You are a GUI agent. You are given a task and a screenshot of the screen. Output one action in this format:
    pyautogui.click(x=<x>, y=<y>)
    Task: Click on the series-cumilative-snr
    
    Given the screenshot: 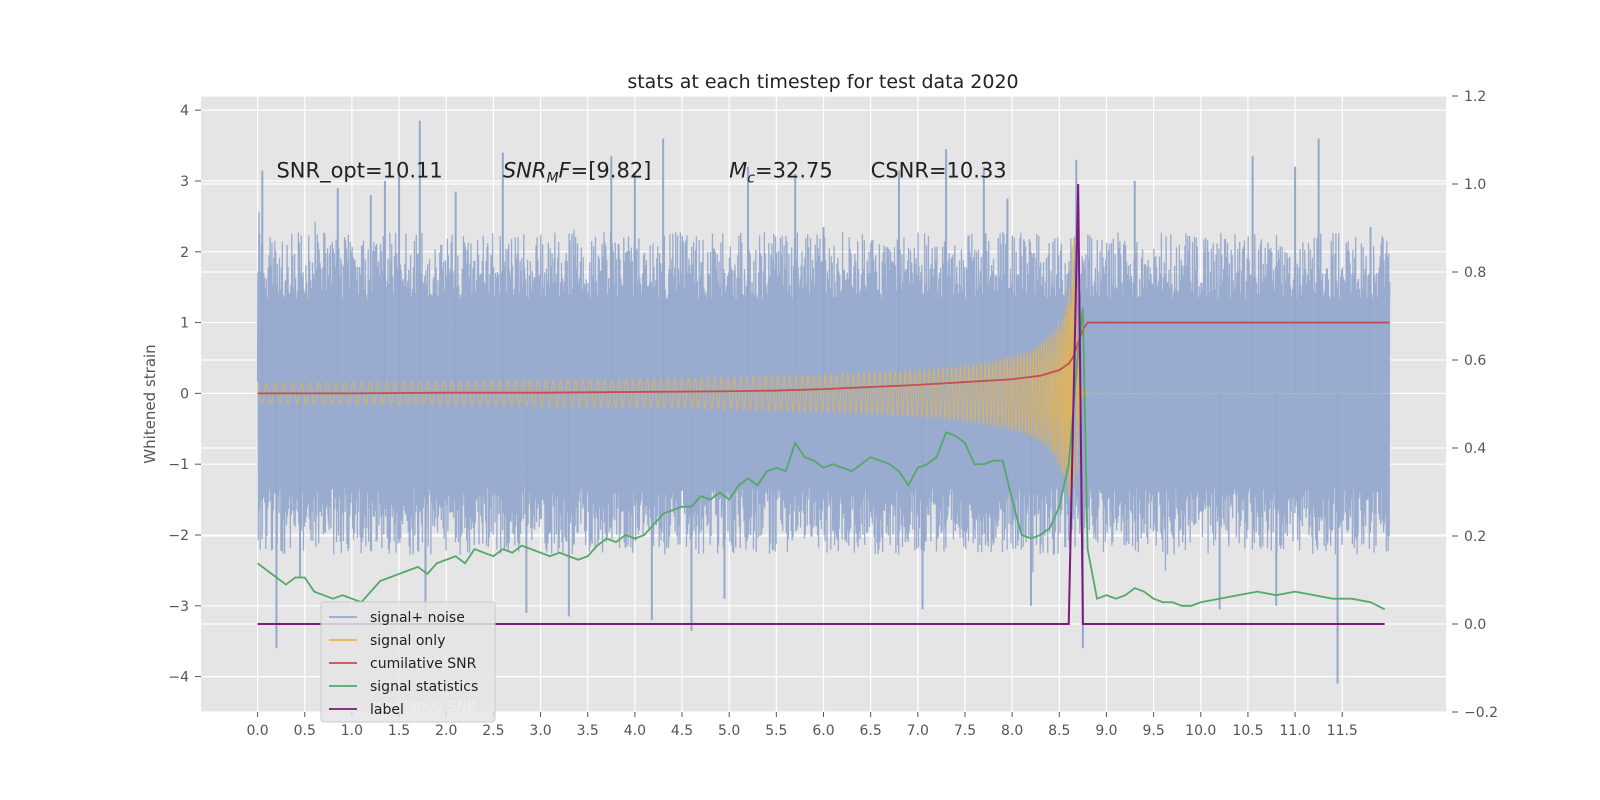 What is the action you would take?
    pyautogui.click(x=823, y=358)
    